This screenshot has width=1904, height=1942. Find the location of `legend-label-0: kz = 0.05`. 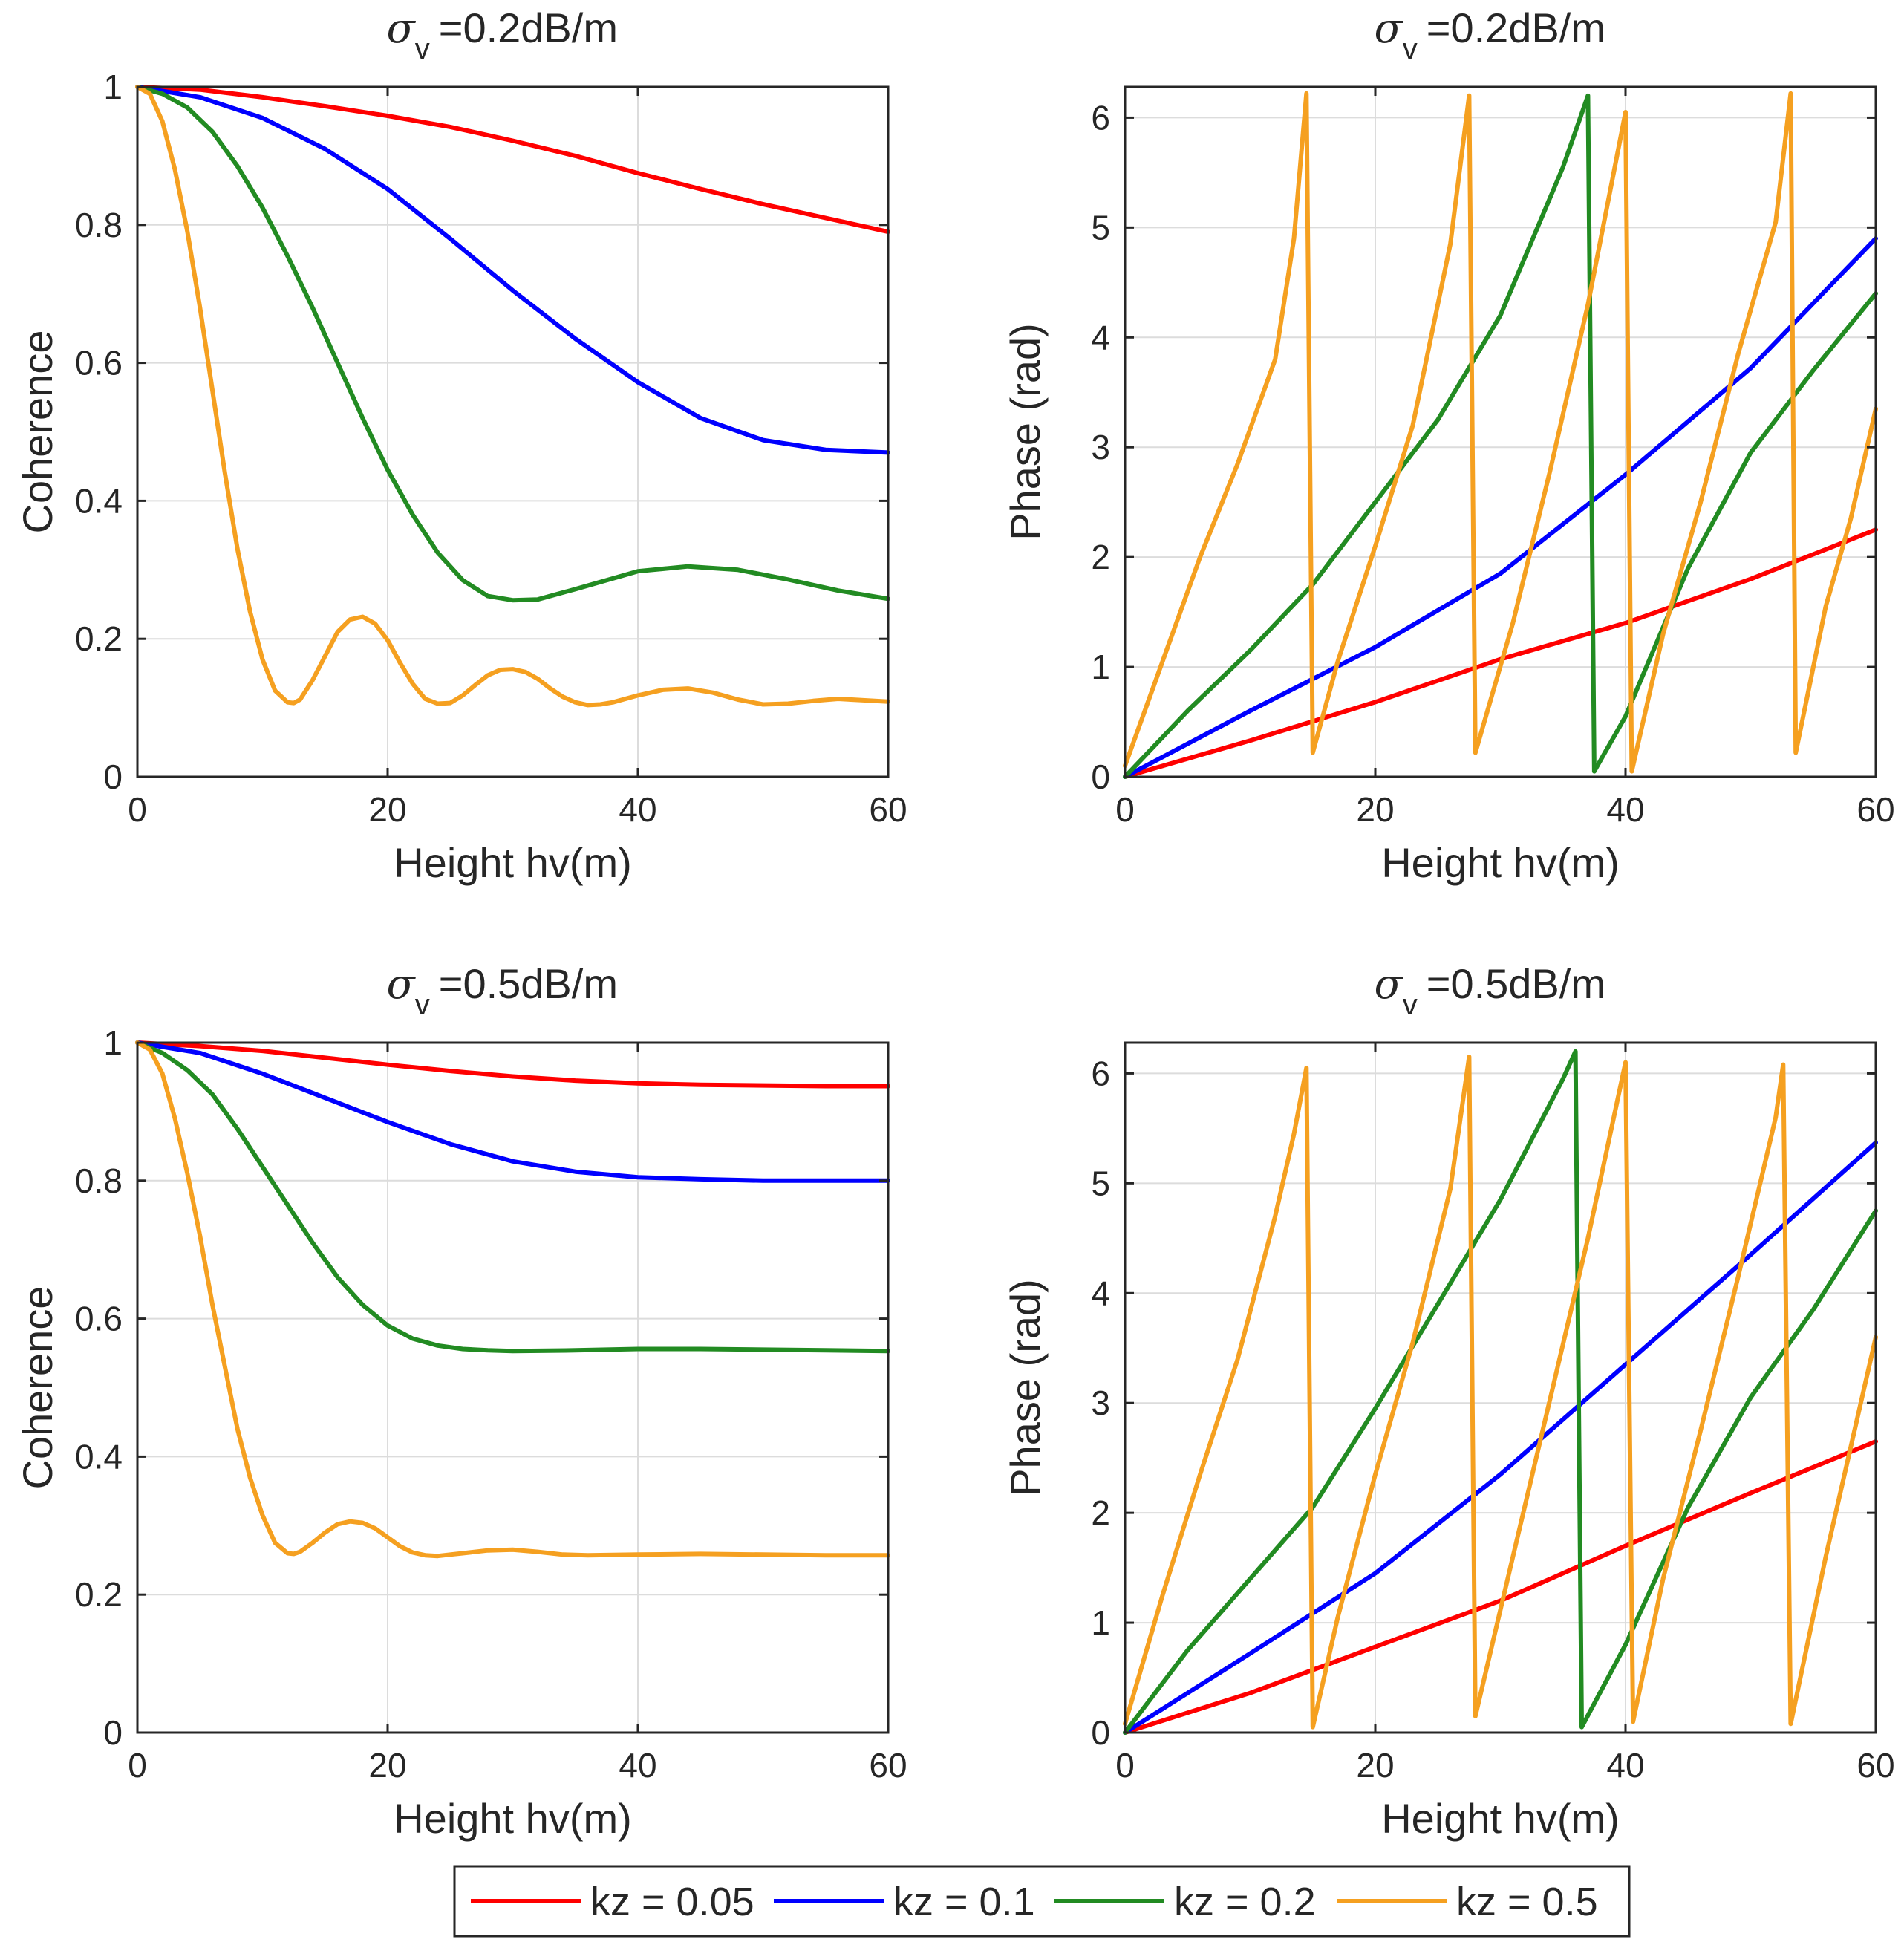

legend-label-0: kz = 0.05 is located at coordinates (672, 1902).